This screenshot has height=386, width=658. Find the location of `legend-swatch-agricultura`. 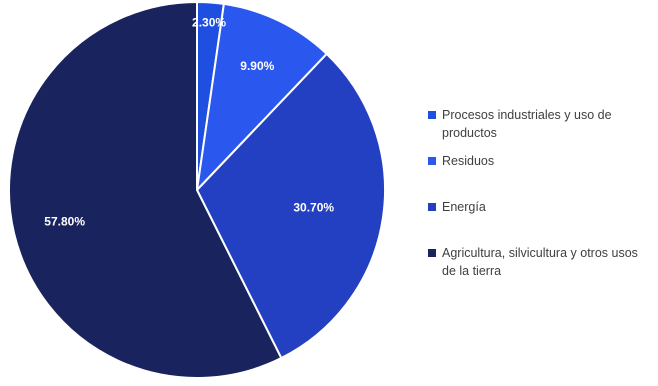

legend-swatch-agricultura is located at coordinates (432, 253).